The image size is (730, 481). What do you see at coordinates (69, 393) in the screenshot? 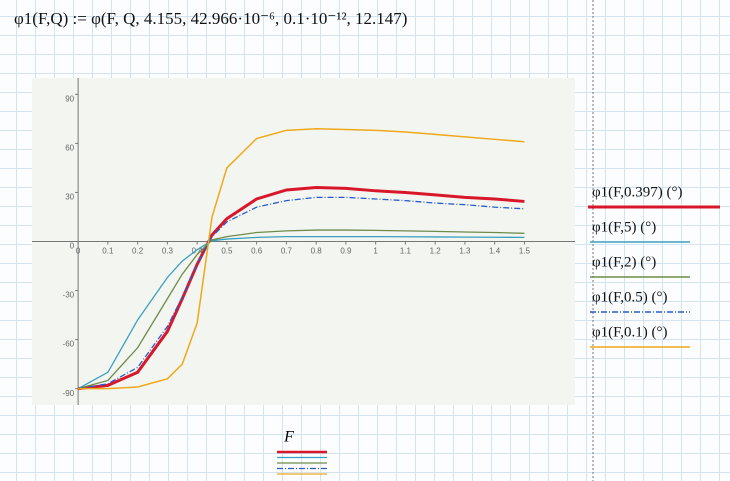
I see `y-tick-label: -90` at bounding box center [69, 393].